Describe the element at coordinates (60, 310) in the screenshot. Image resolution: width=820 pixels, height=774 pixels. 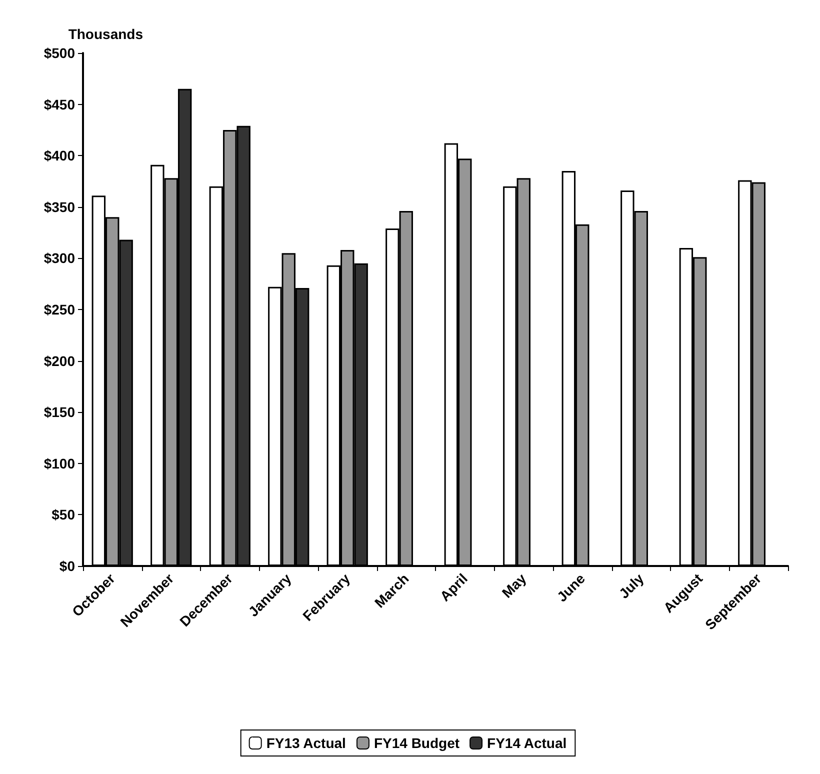
I see `y-tick-label: $250` at that location.